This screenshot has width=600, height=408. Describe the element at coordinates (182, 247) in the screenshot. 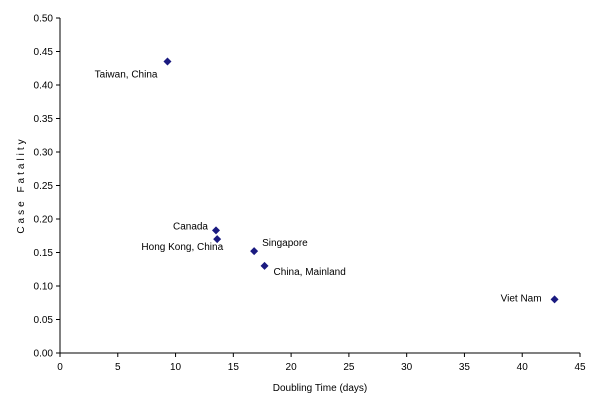

I see `point-label: Hong Kong, China` at that location.